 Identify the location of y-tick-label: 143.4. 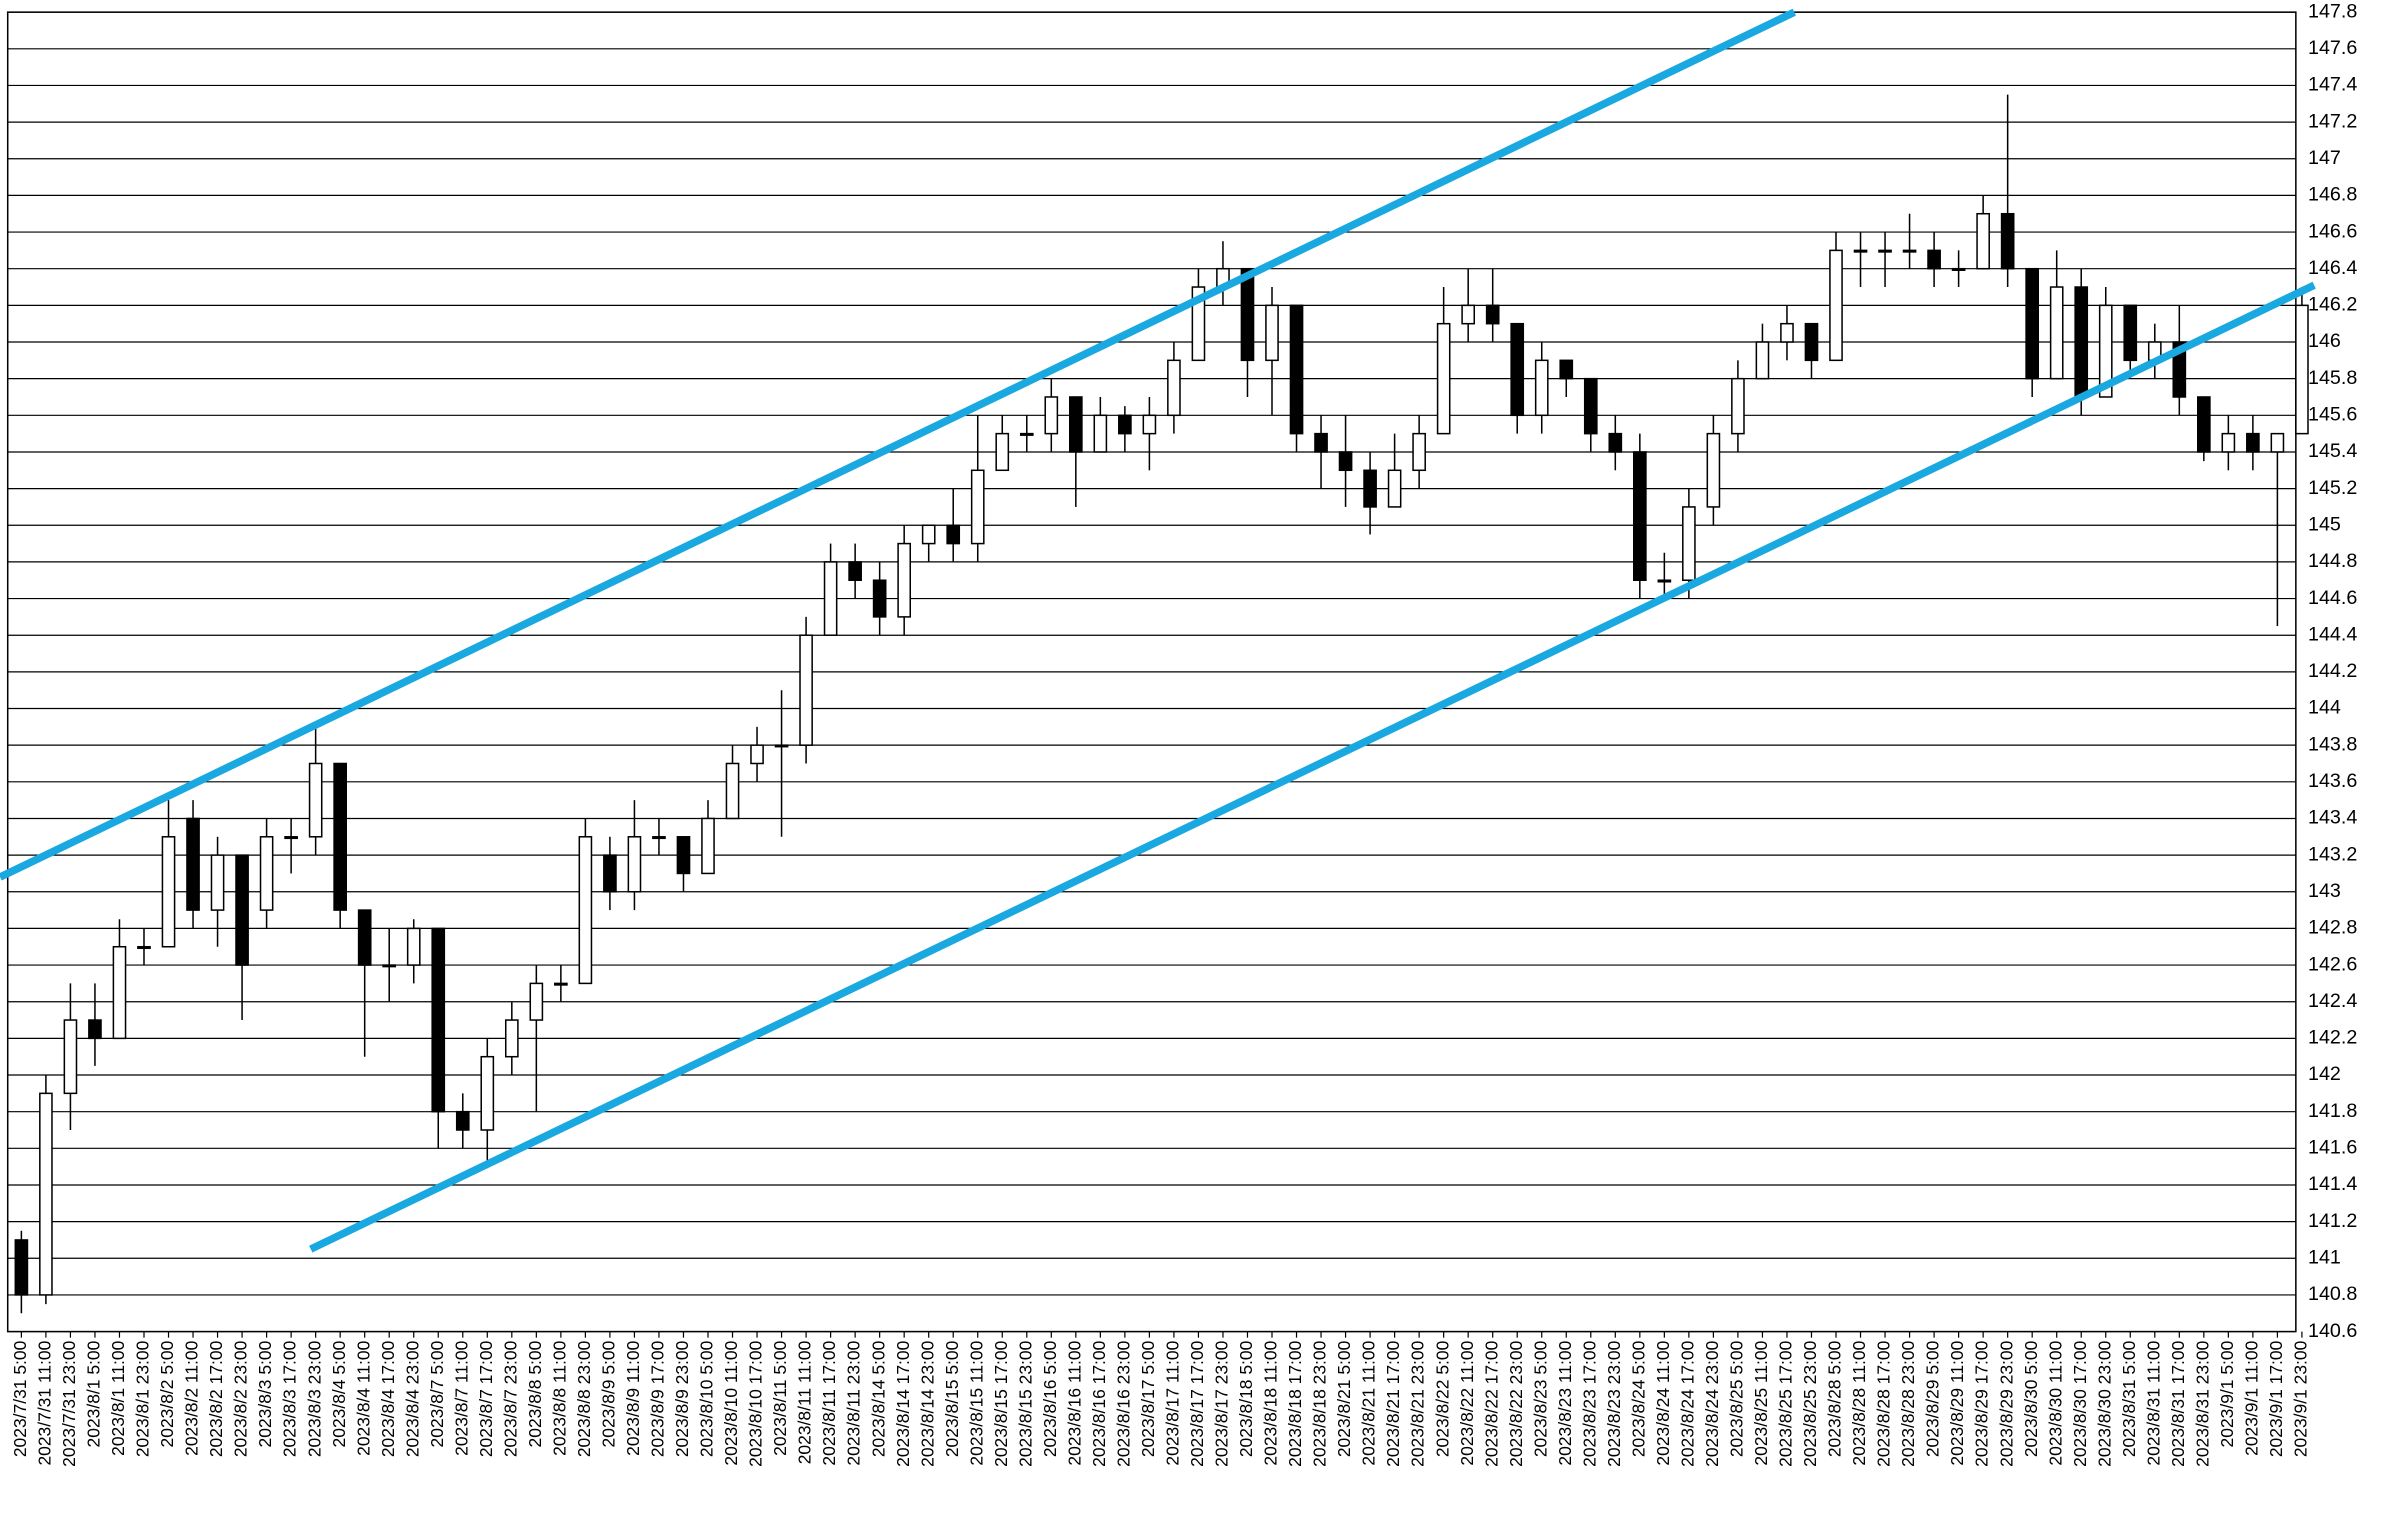
(2332, 818).